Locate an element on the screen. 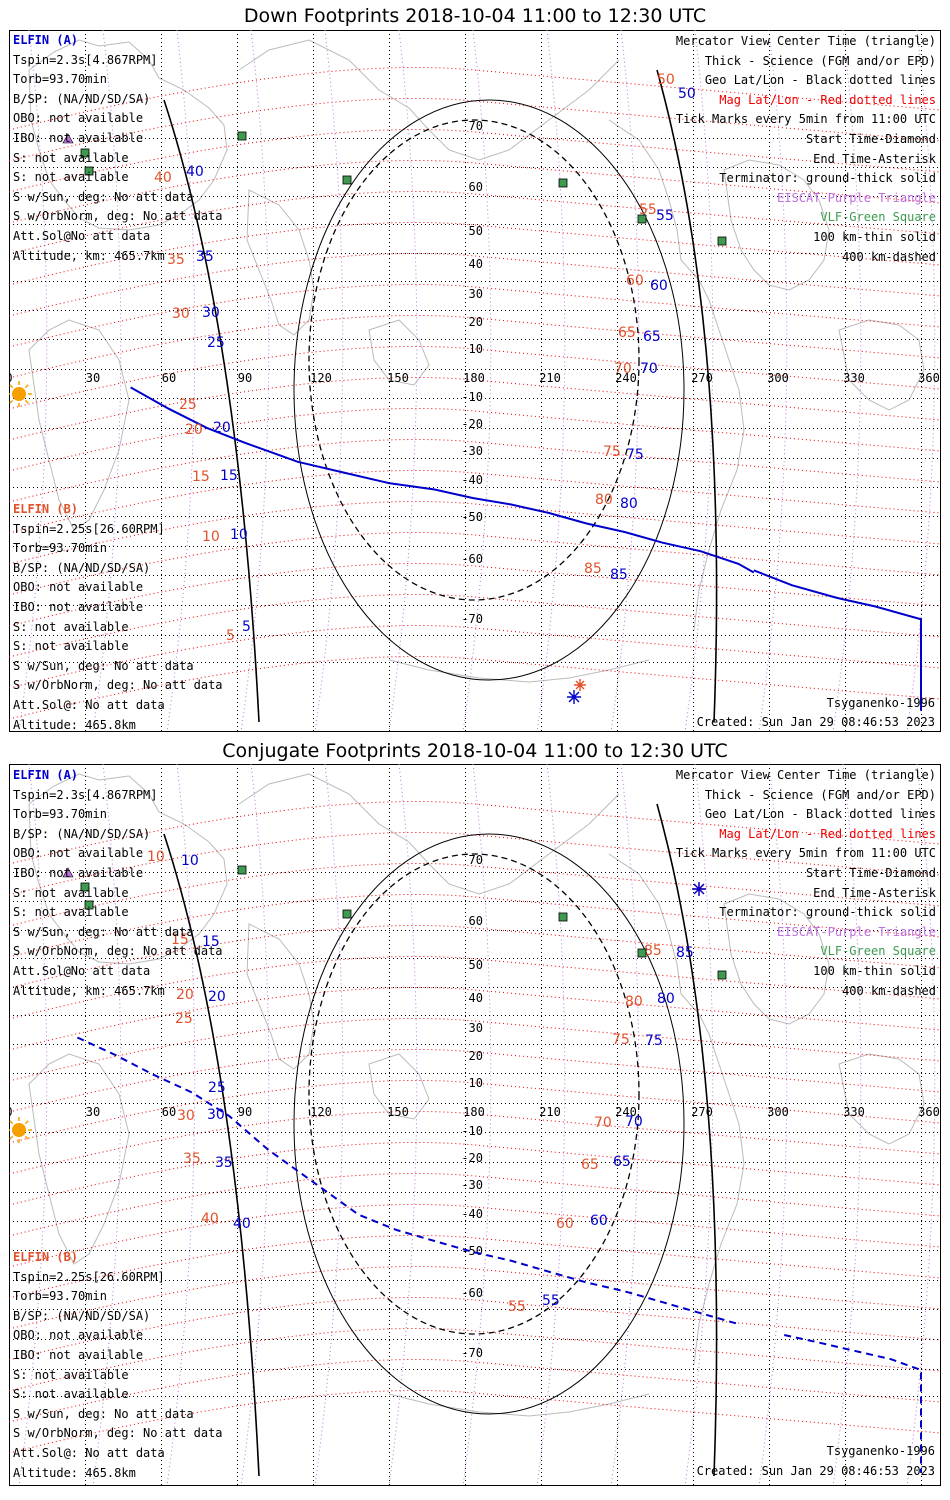 This screenshot has height=1500, width=950. lon-tick-label: 60 is located at coordinates (169, 1112).